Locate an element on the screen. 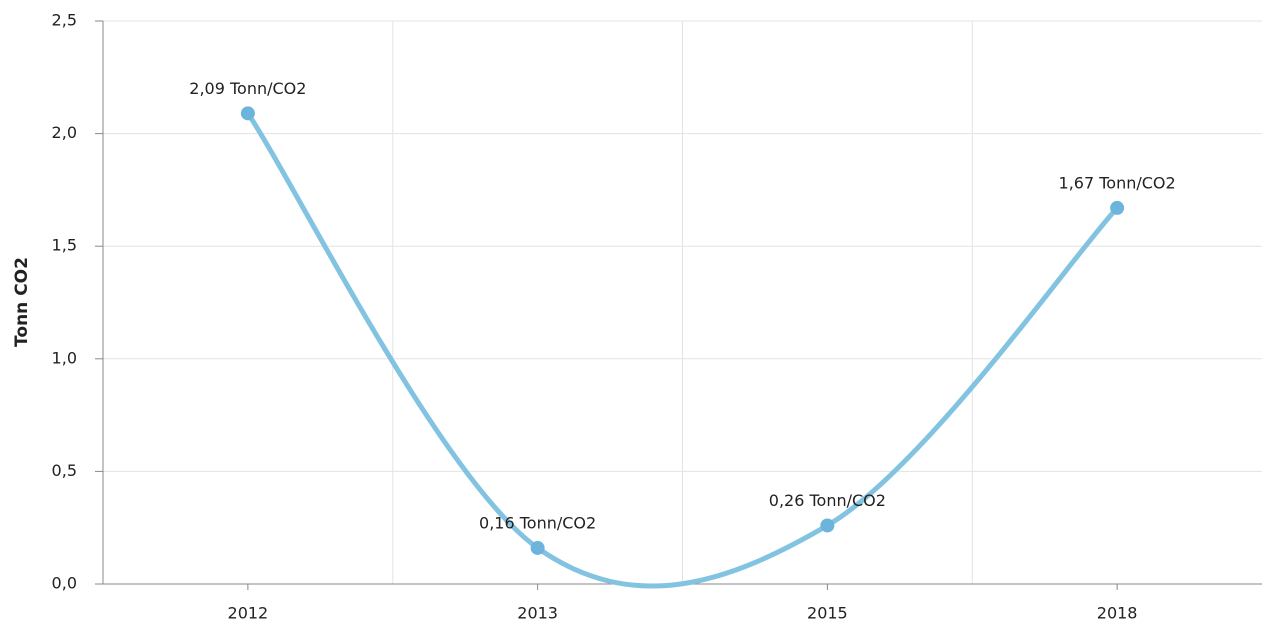  y-tick-label: 2,5 is located at coordinates (64, 20).